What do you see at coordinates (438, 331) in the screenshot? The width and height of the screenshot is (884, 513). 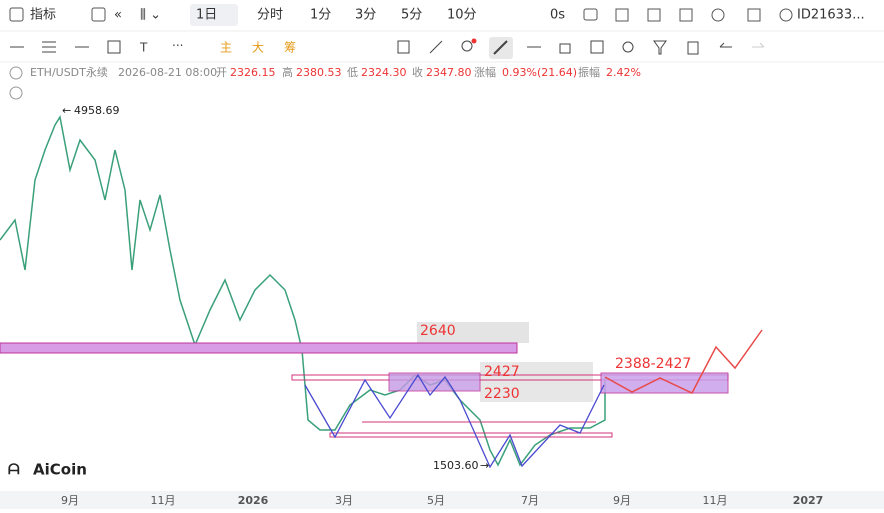 I see `level-label: 2640` at bounding box center [438, 331].